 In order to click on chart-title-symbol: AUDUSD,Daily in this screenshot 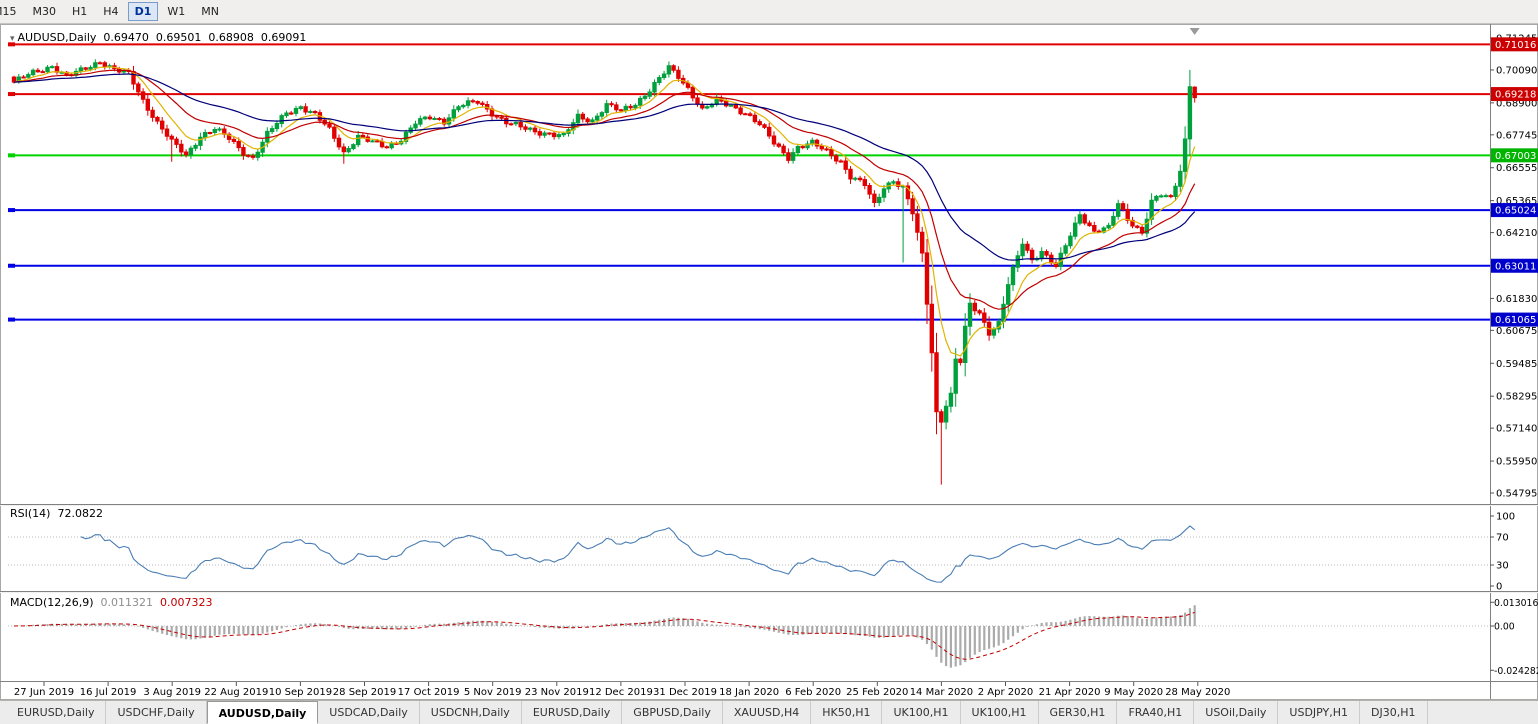, I will do `click(57, 37)`.